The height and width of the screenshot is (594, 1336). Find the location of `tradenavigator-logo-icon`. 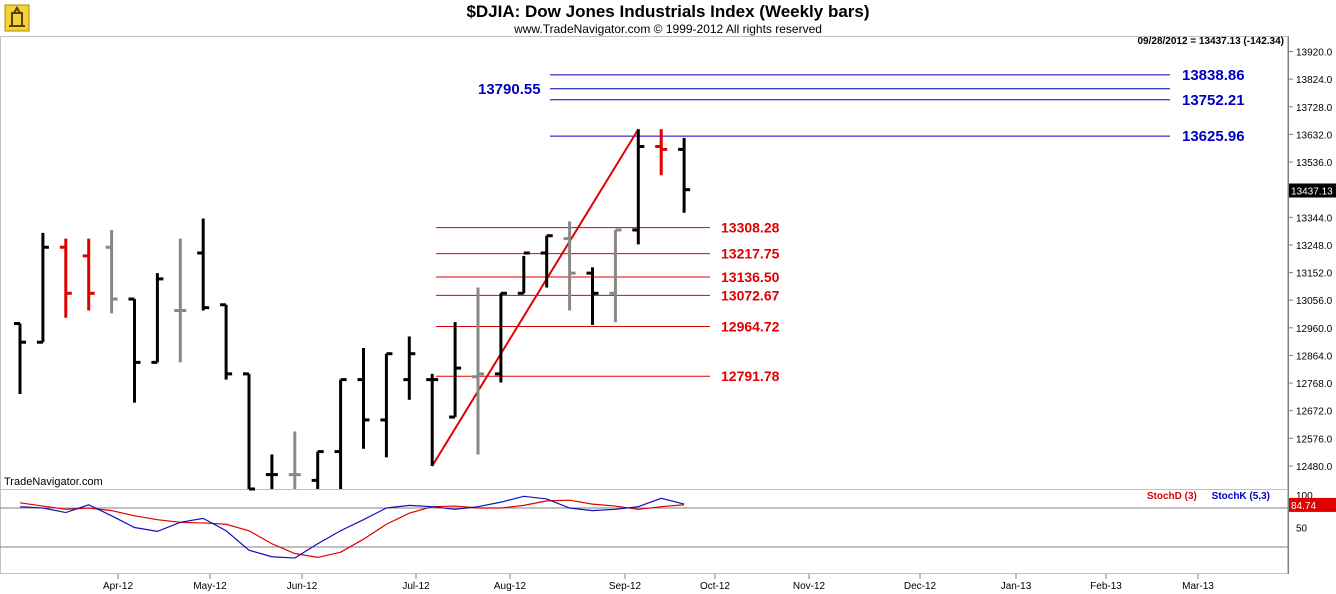

tradenavigator-logo-icon is located at coordinates (17, 20).